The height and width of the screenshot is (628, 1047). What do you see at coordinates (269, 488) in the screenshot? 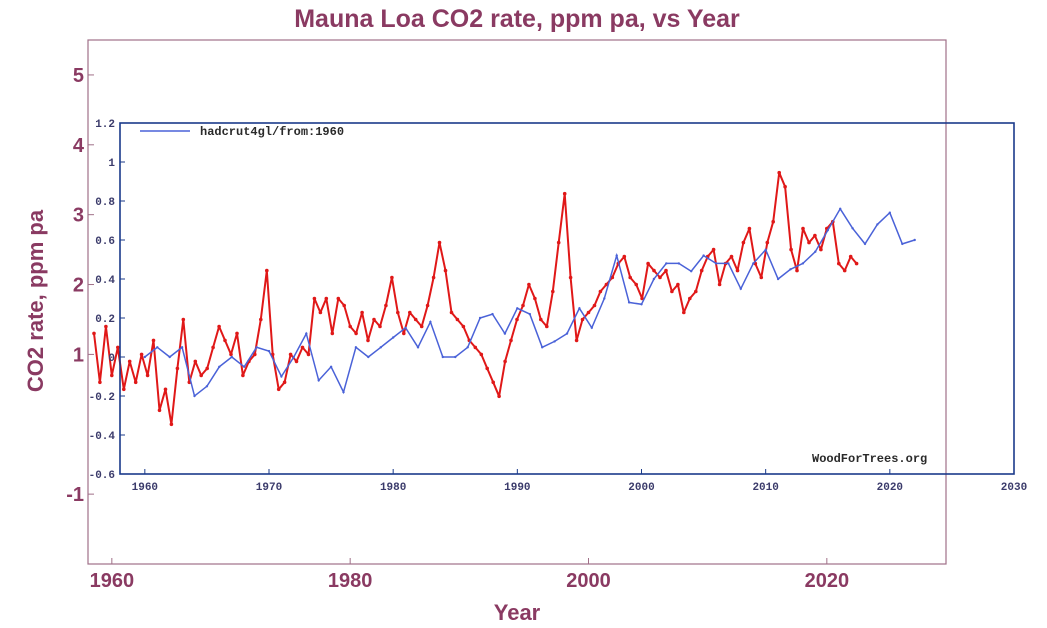
I see `inner-x-tick-label: 1970` at bounding box center [269, 488].